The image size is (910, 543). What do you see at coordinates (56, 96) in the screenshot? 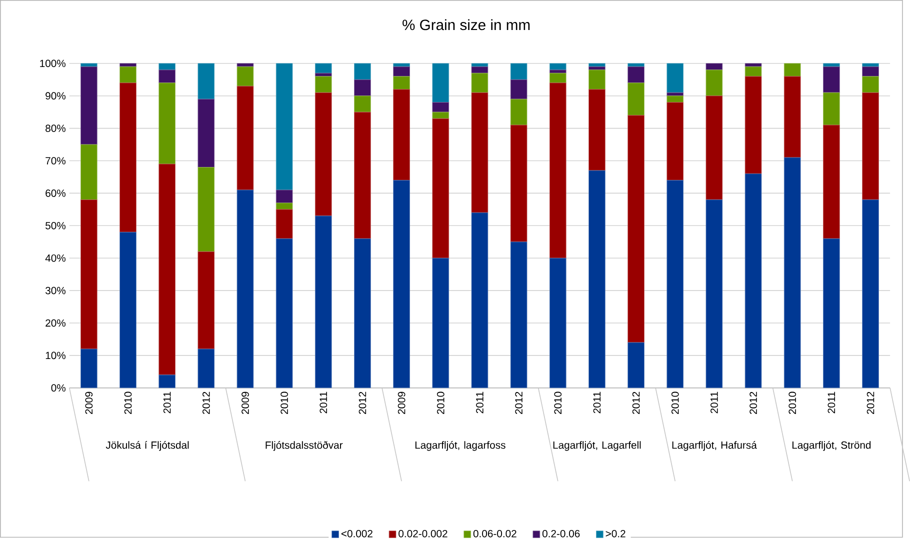
I see `y-tick-label: 90%` at bounding box center [56, 96].